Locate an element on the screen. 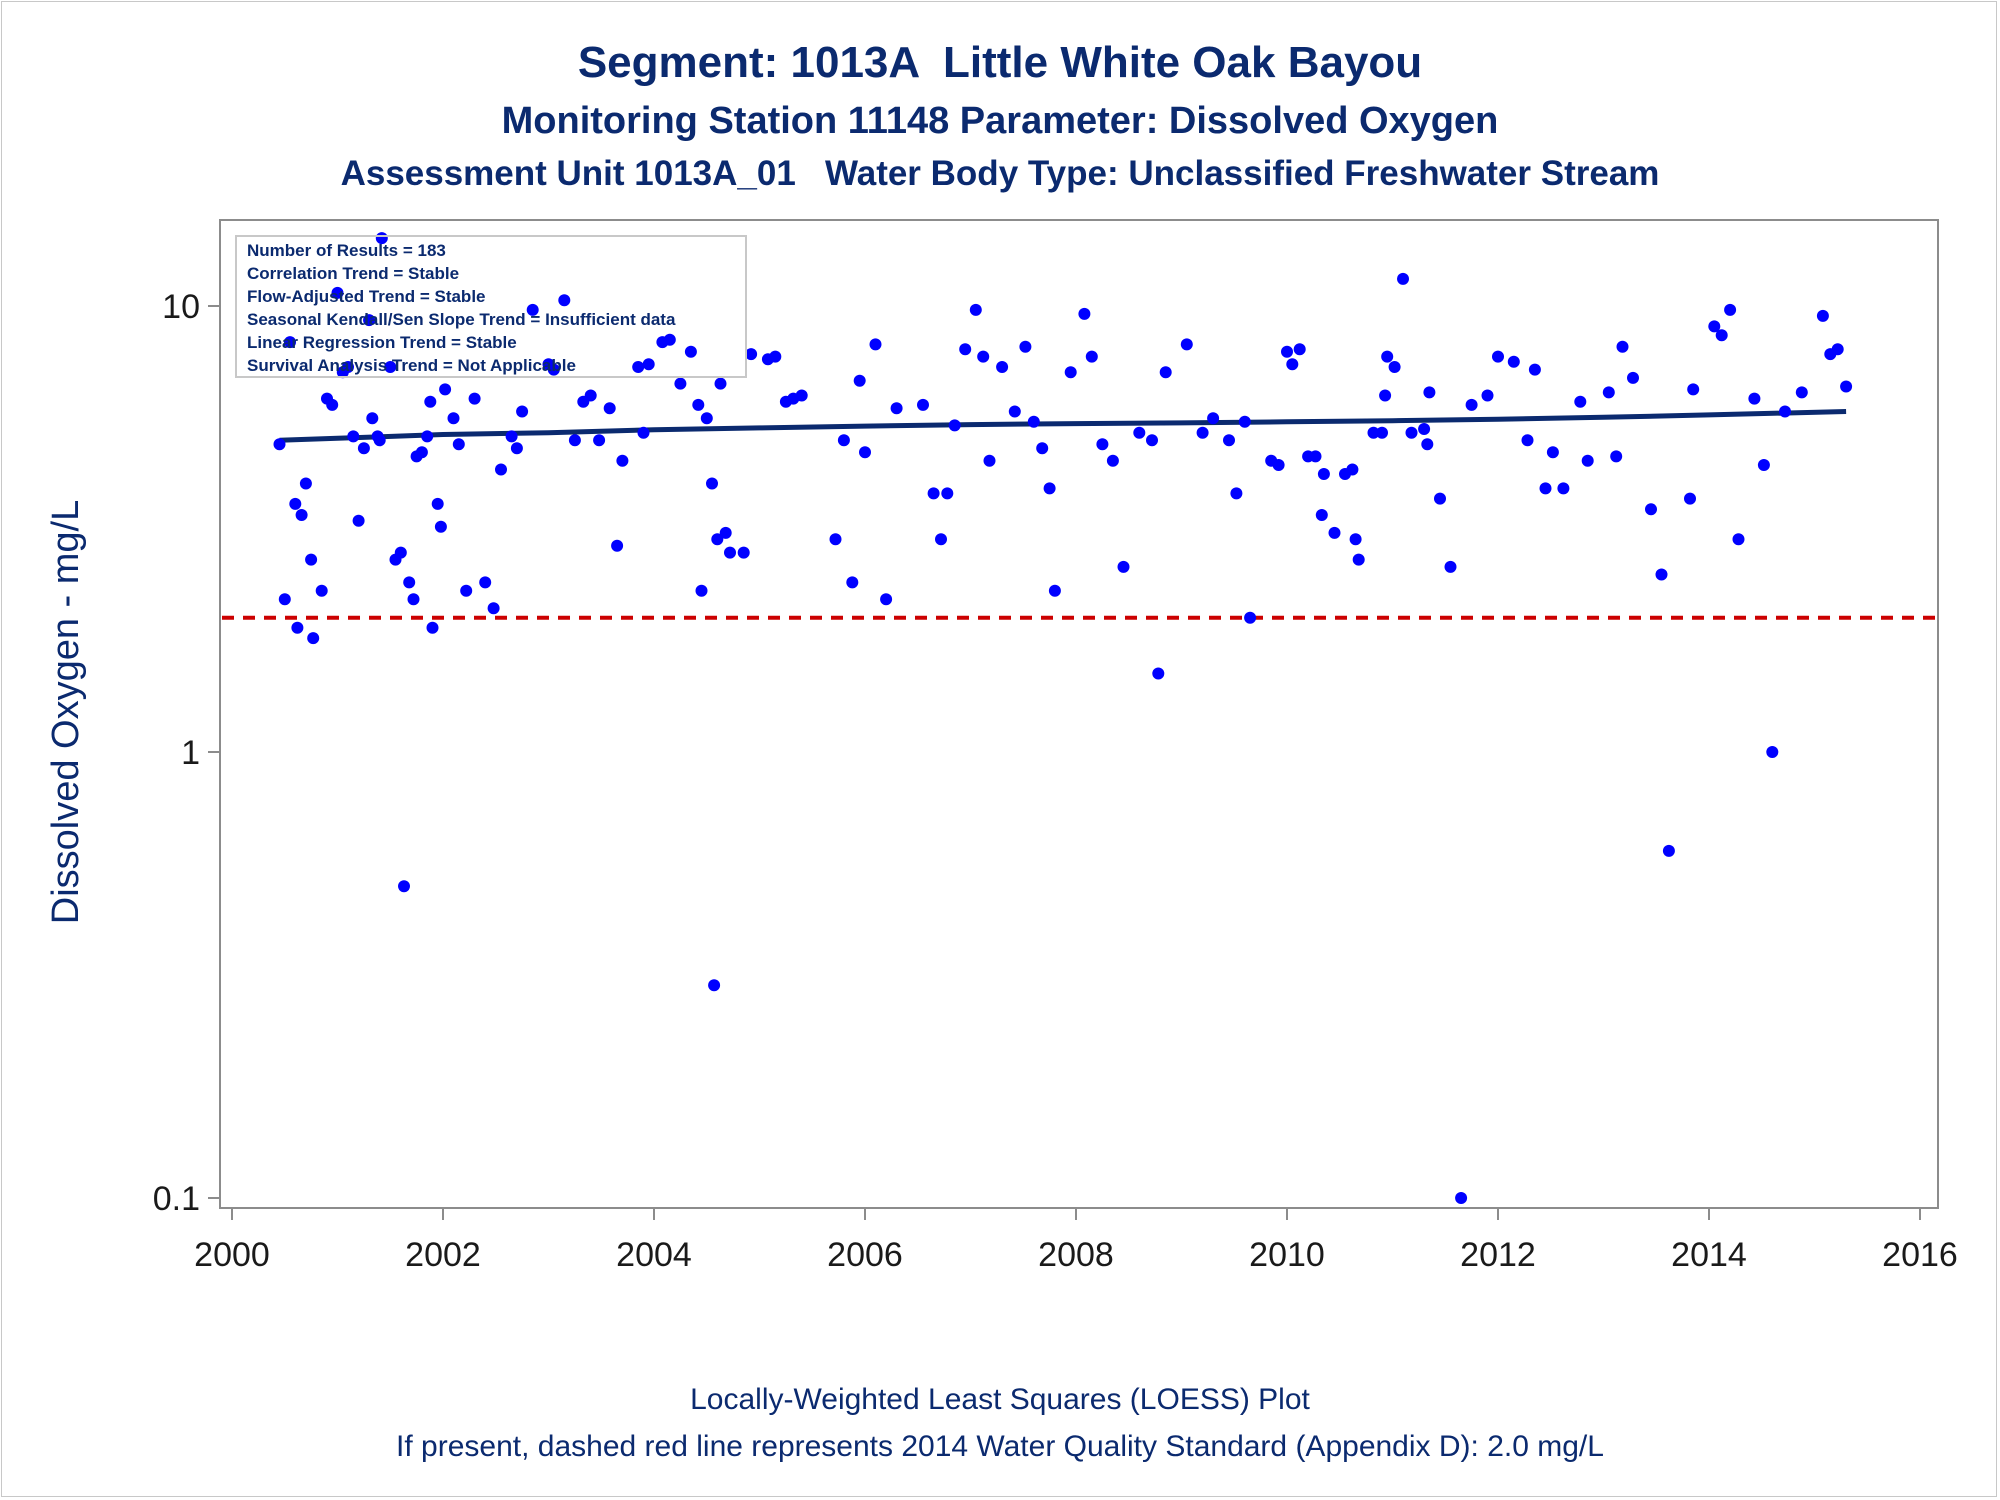 Image resolution: width=2000 pixels, height=1500 pixels. x-tick-label: 2012 is located at coordinates (1498, 1255).